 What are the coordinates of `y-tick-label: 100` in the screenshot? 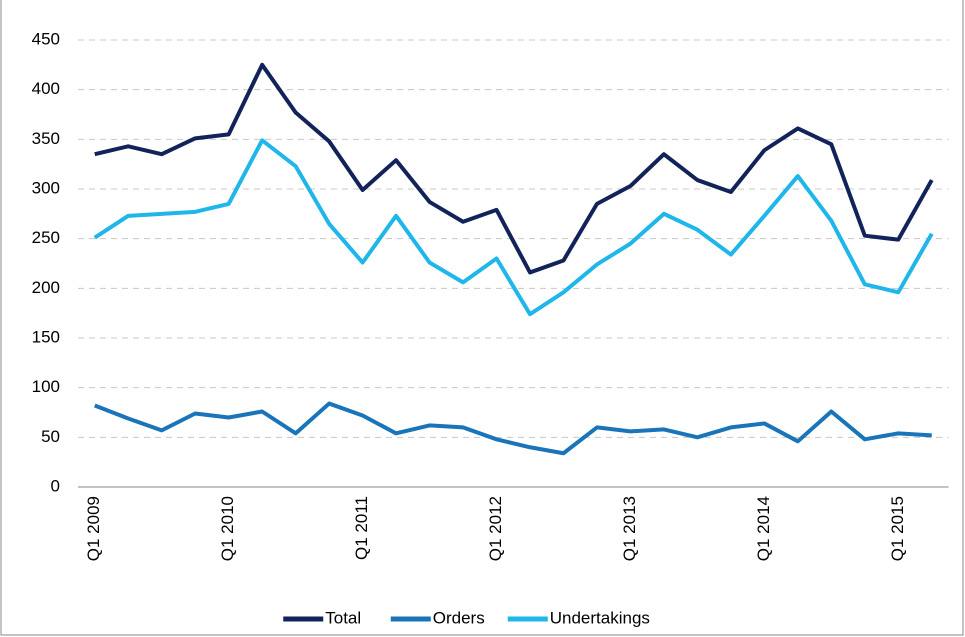 It's located at (46, 386).